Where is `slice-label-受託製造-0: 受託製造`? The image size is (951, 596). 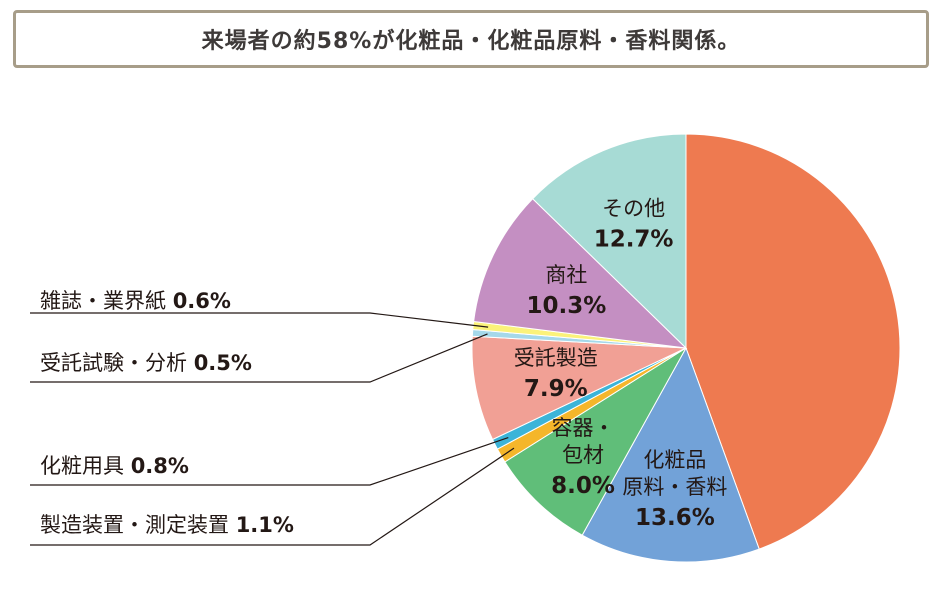
slice-label-受託製造-0: 受託製造 is located at coordinates (556, 358).